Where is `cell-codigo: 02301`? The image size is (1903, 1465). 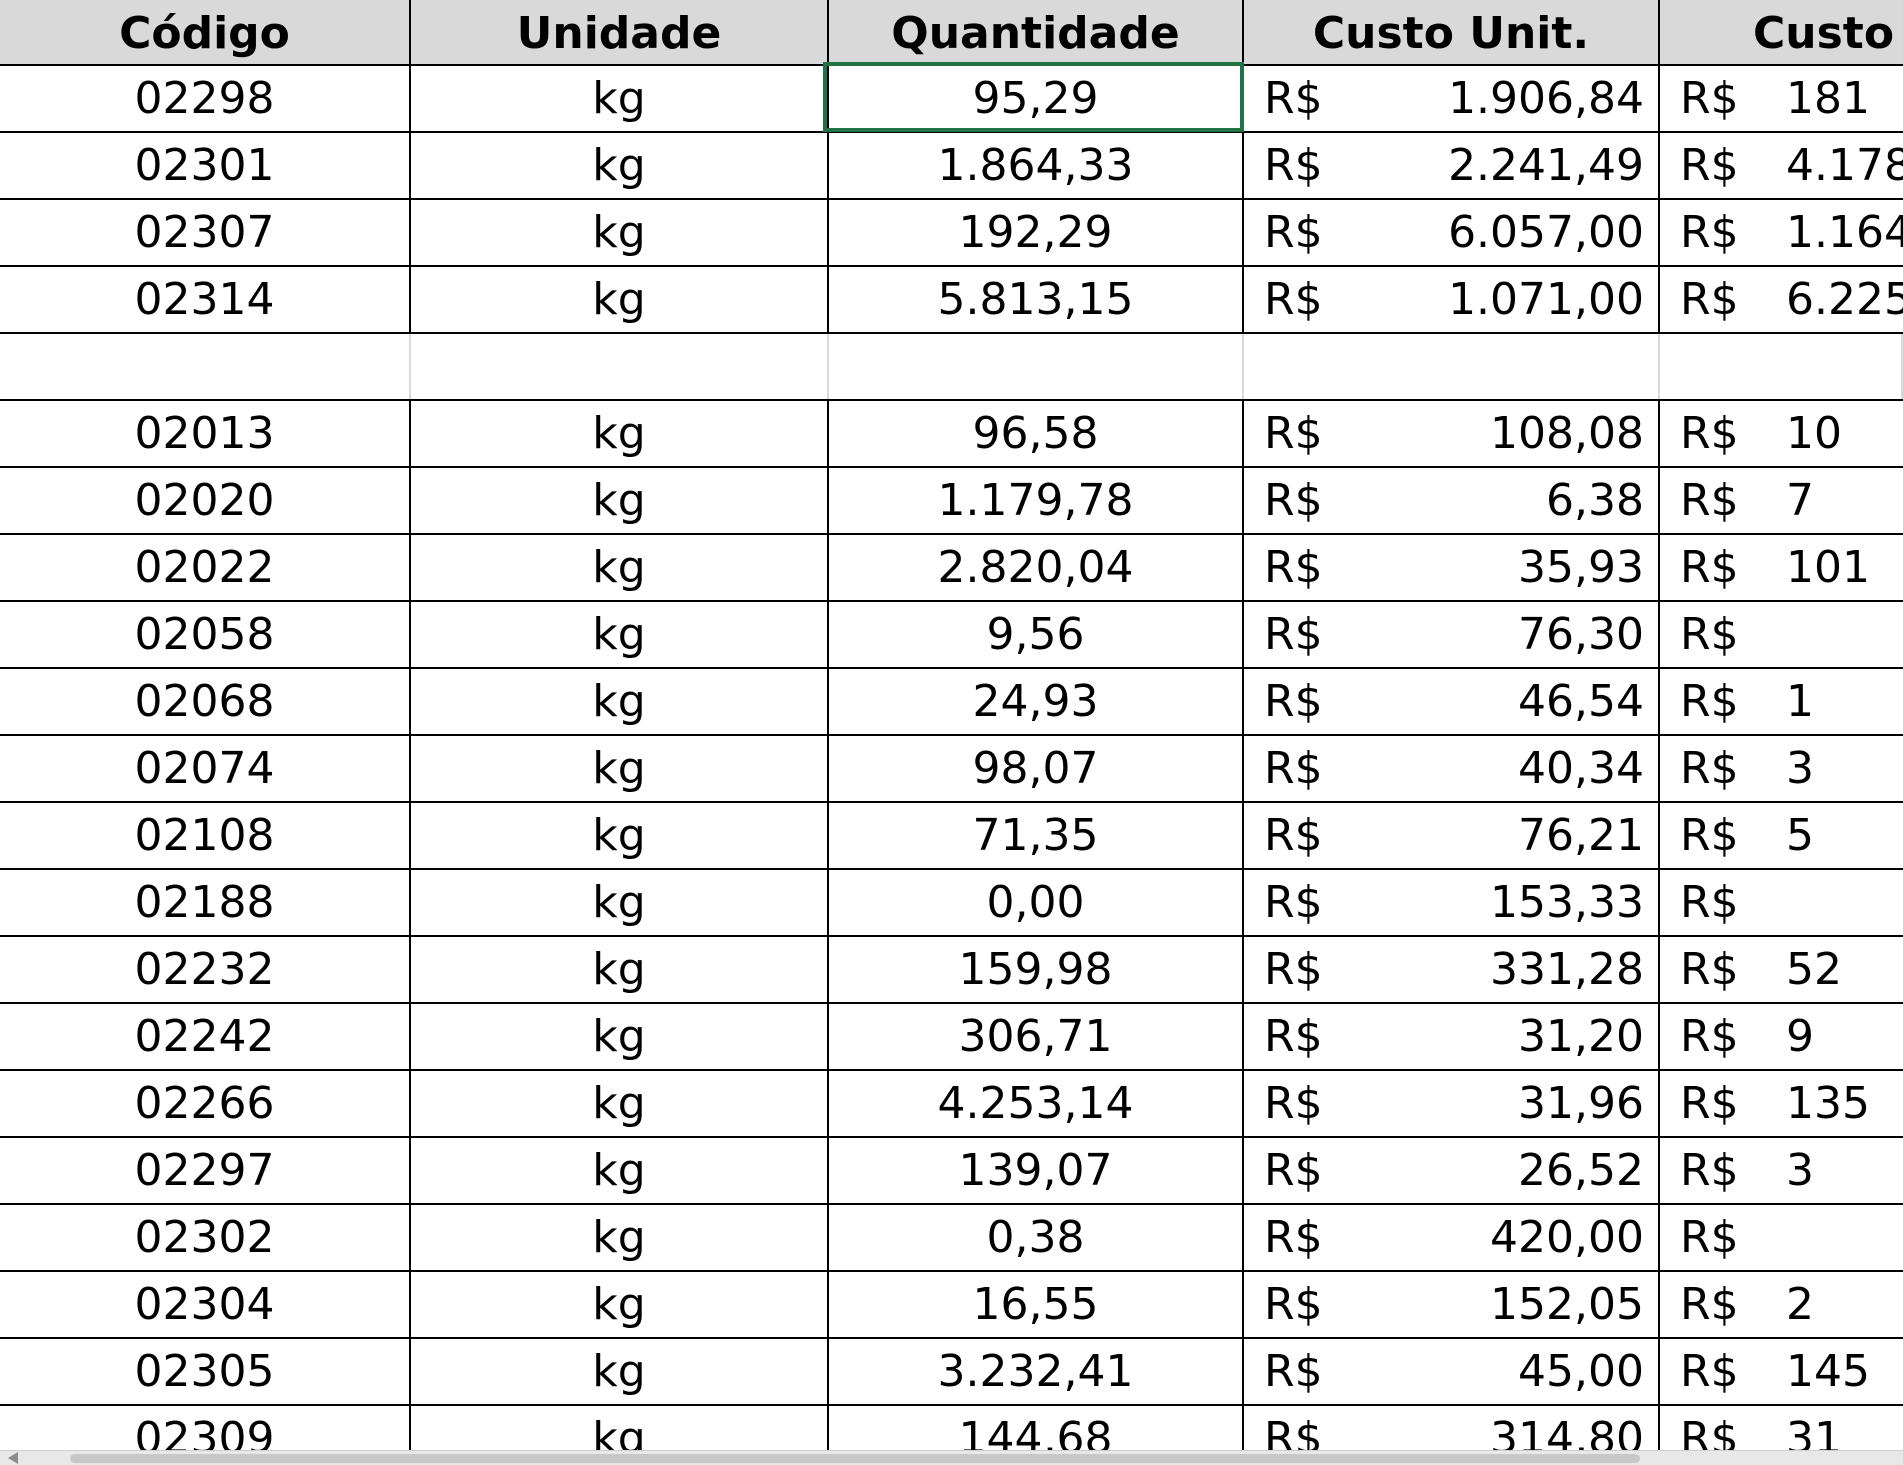
cell-codigo: 02301 is located at coordinates (205, 165).